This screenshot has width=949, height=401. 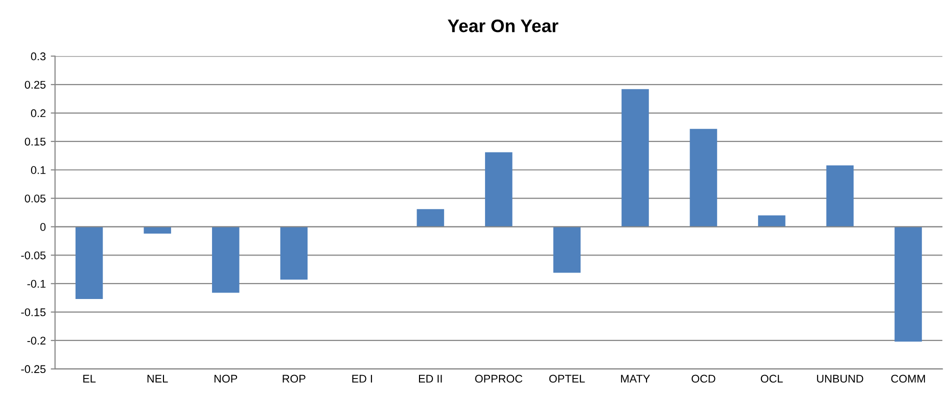 I want to click on y-tick-label: -0.05, so click(x=33, y=255).